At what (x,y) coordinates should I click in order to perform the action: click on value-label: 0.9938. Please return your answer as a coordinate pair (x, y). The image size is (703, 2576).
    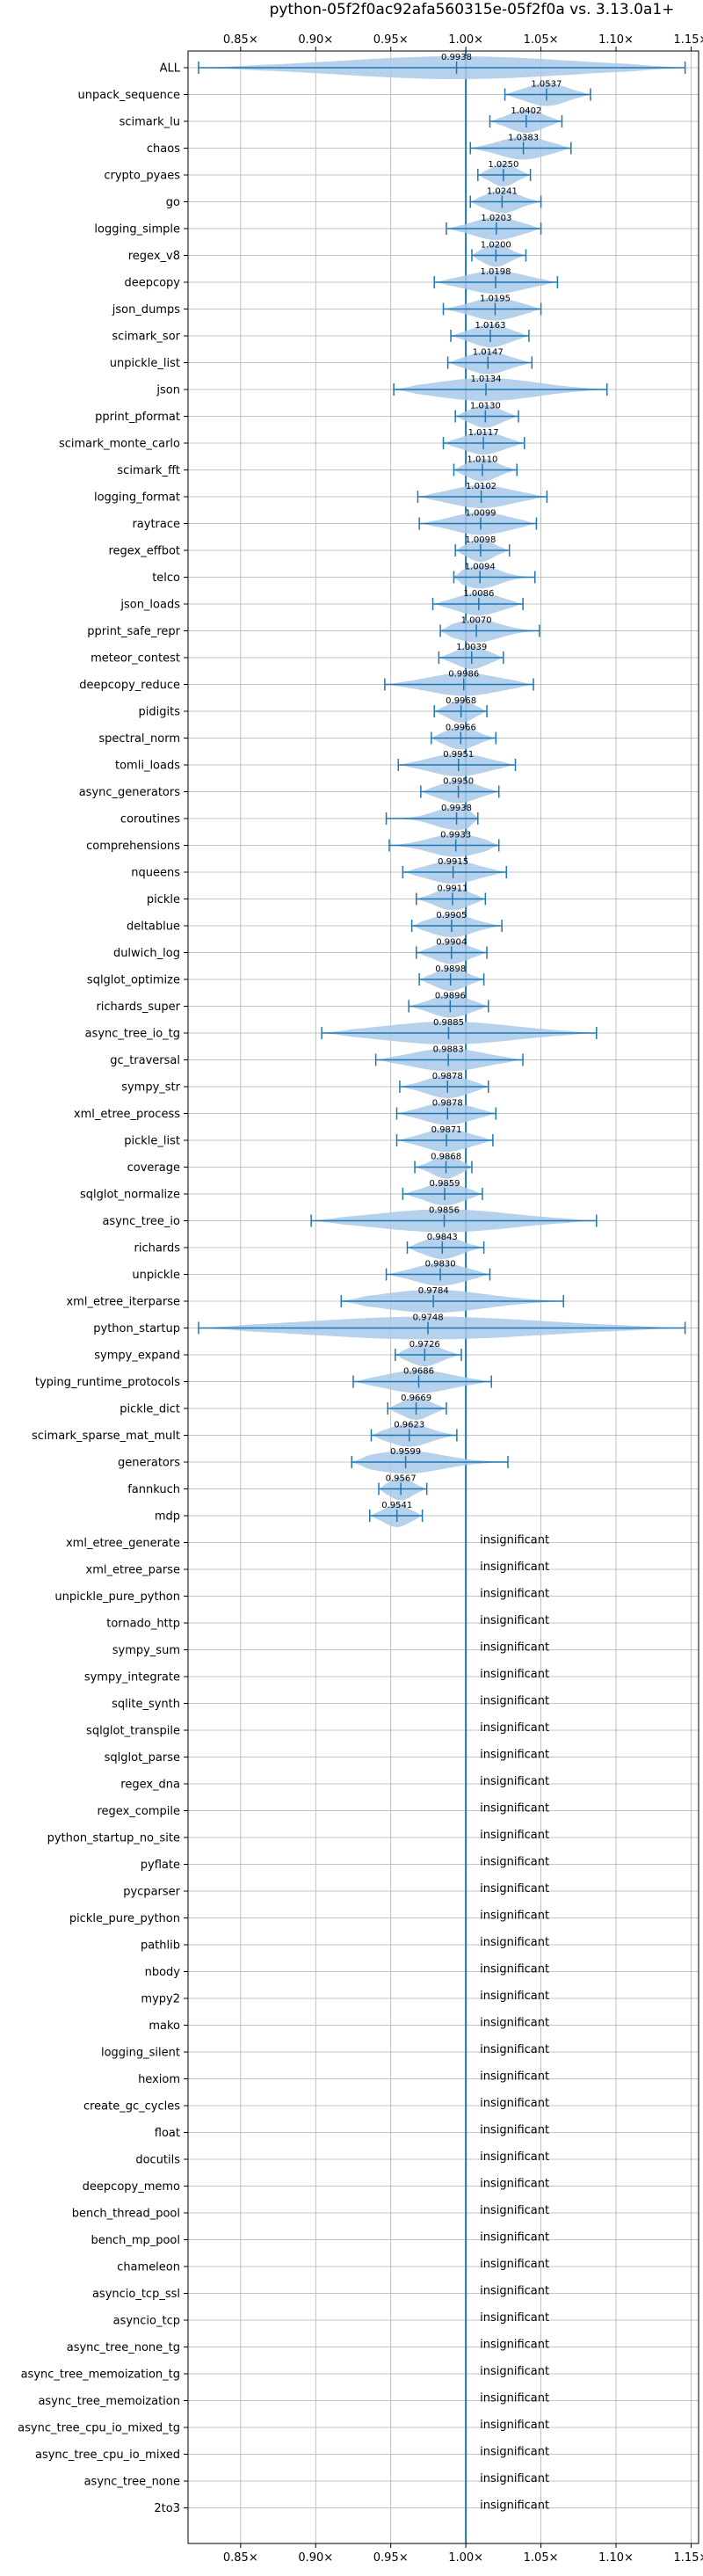
    Looking at the image, I should click on (457, 58).